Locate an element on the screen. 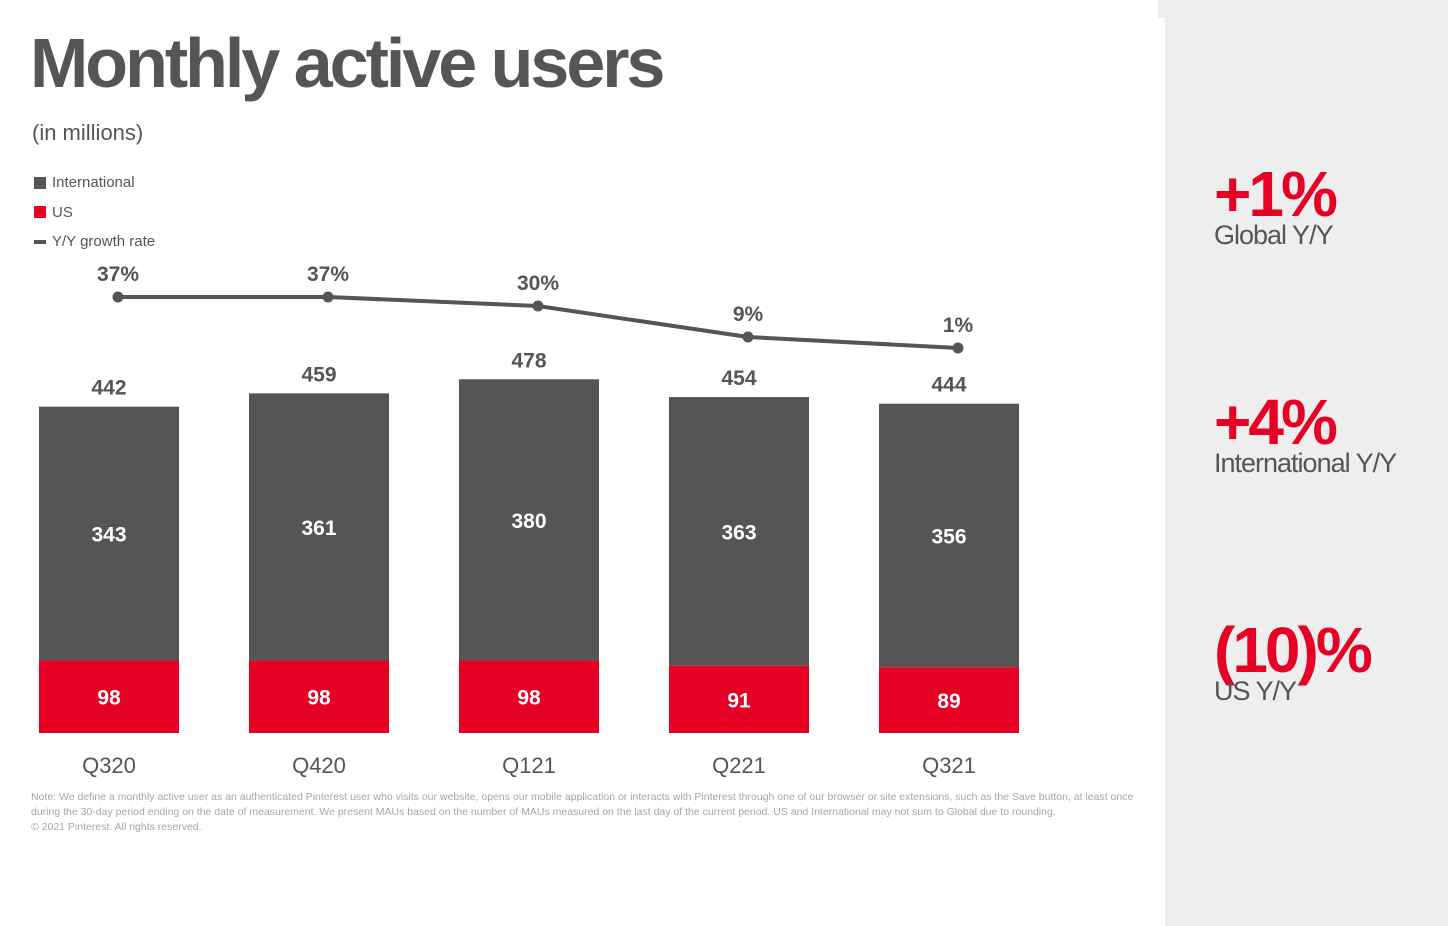 The width and height of the screenshot is (1448, 926). growth-label-Q321: 1% is located at coordinates (958, 325).